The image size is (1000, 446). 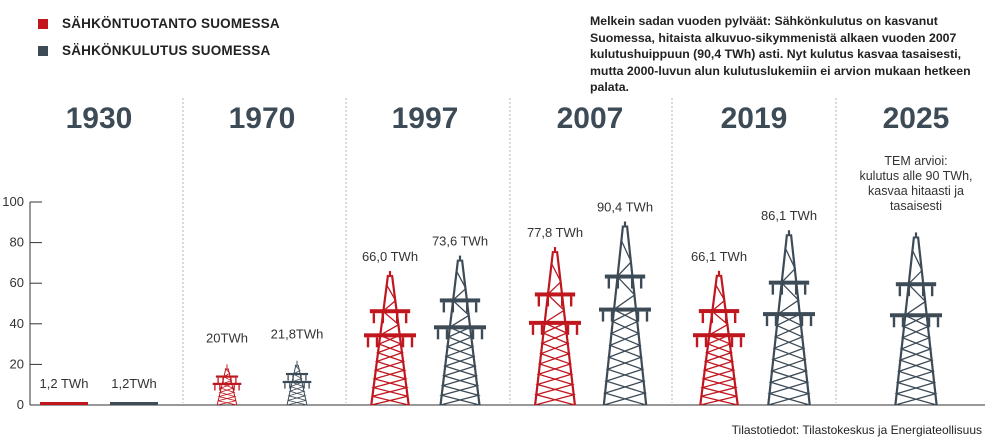 What do you see at coordinates (915, 176) in the screenshot?
I see `annotation-line: kulutus alle 90 TWh,` at bounding box center [915, 176].